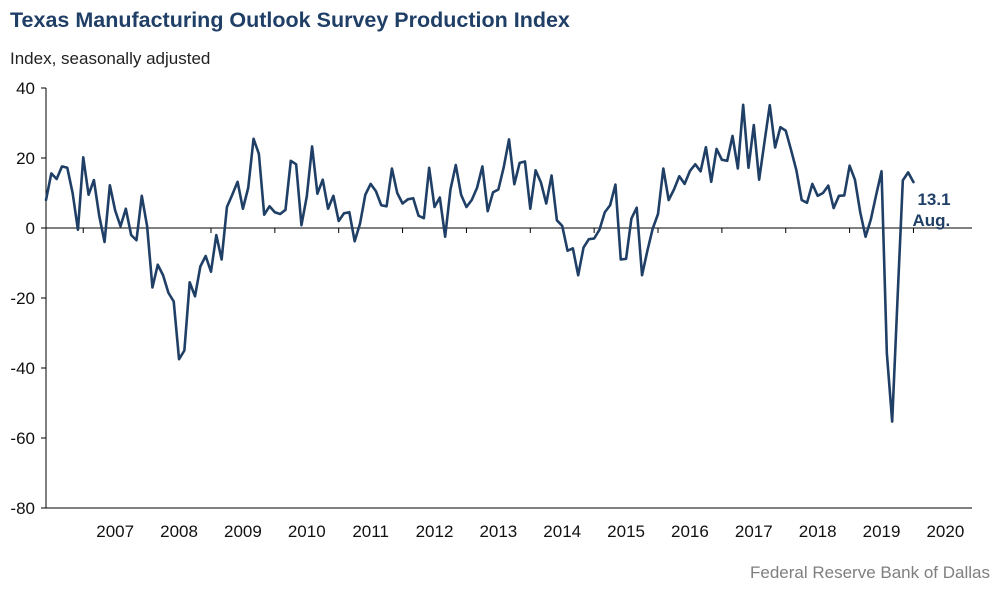  I want to click on x-tick-label: 2019, so click(882, 531).